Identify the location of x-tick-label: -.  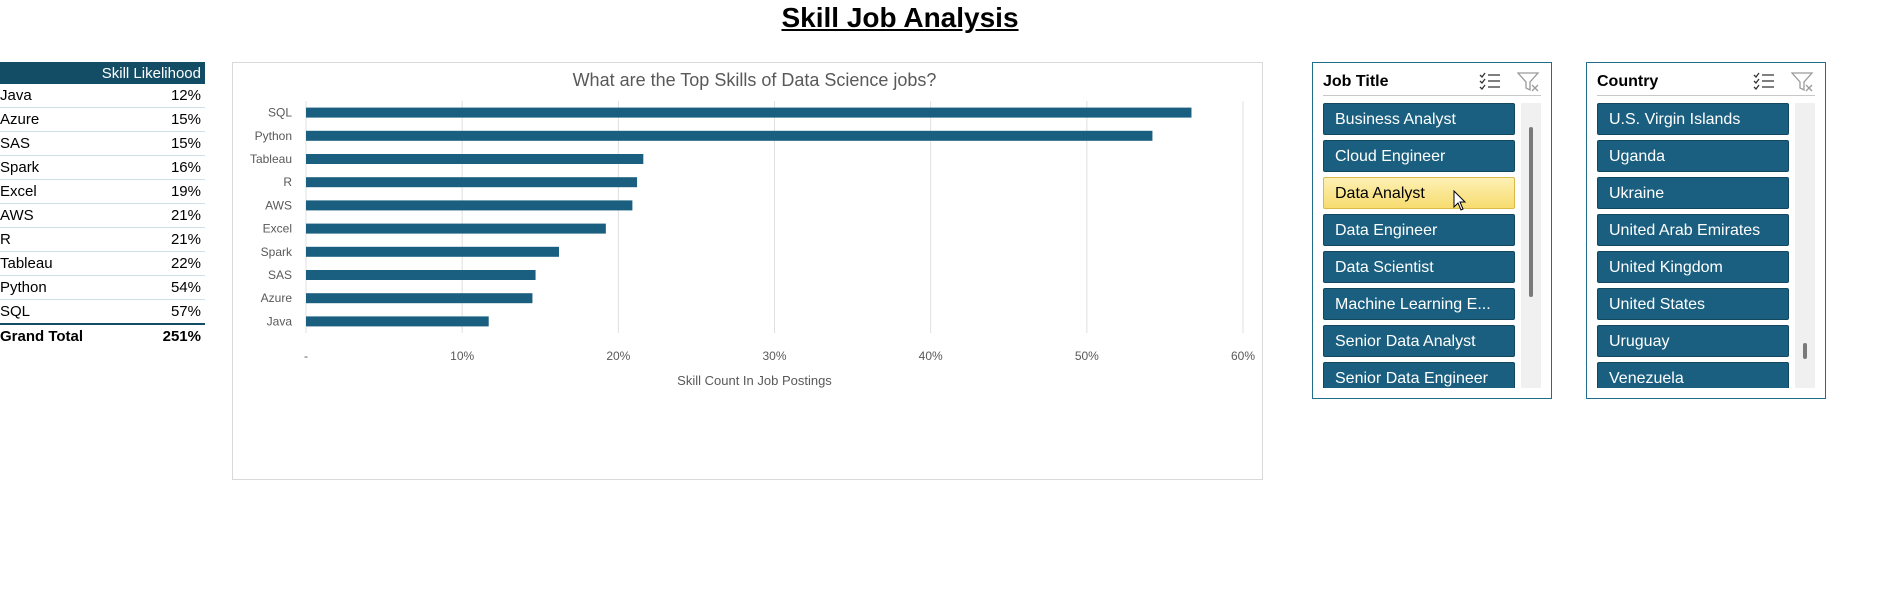
(306, 356).